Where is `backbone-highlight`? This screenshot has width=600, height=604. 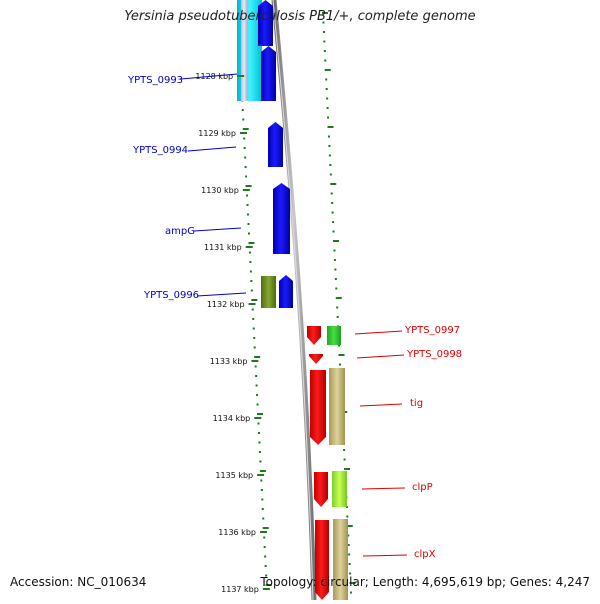 backbone-highlight is located at coordinates (293, 300).